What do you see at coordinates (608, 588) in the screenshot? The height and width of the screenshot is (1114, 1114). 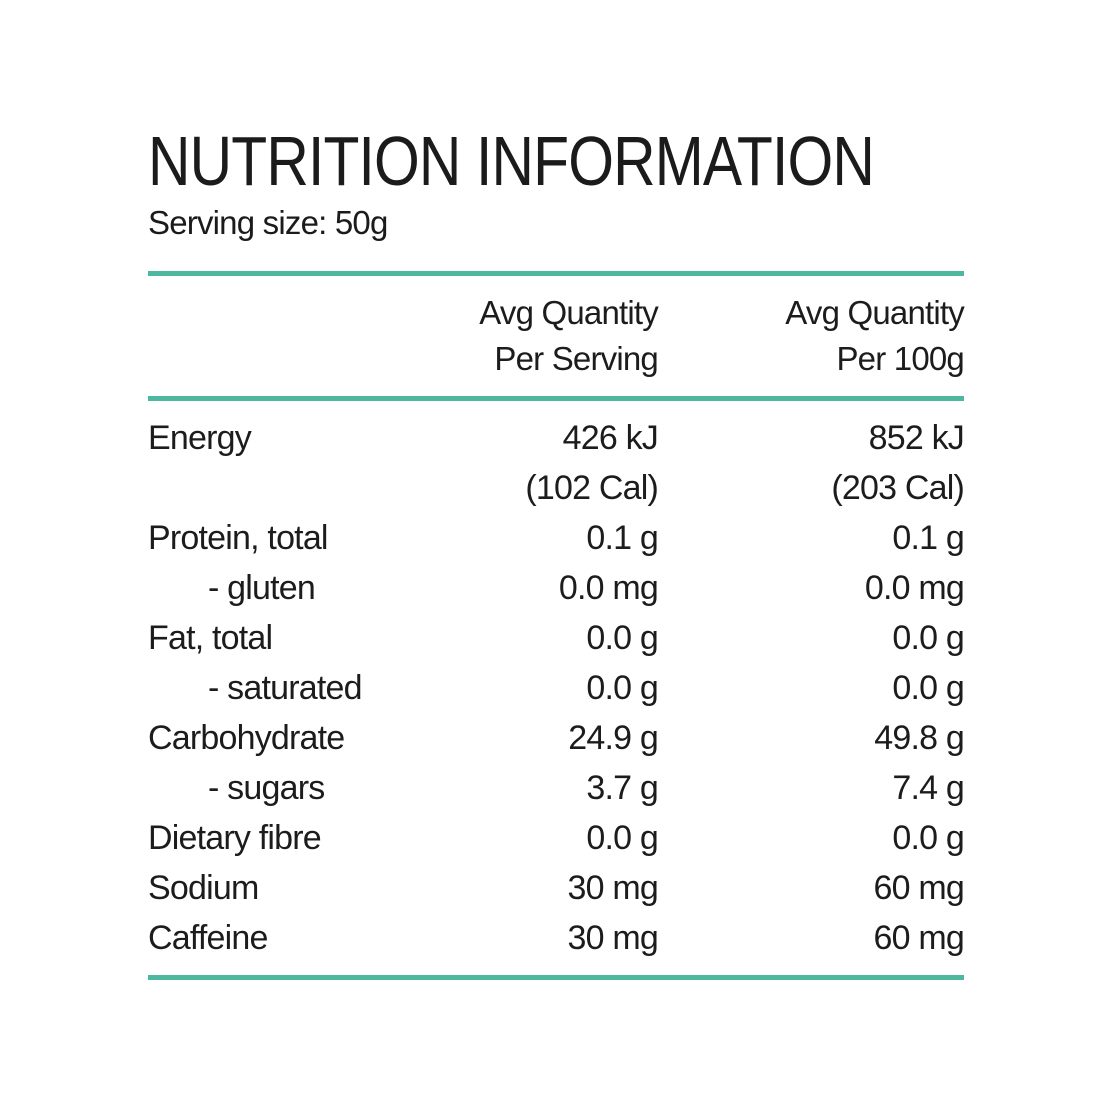 I see `row-value-per-serving: 0.0 mg` at bounding box center [608, 588].